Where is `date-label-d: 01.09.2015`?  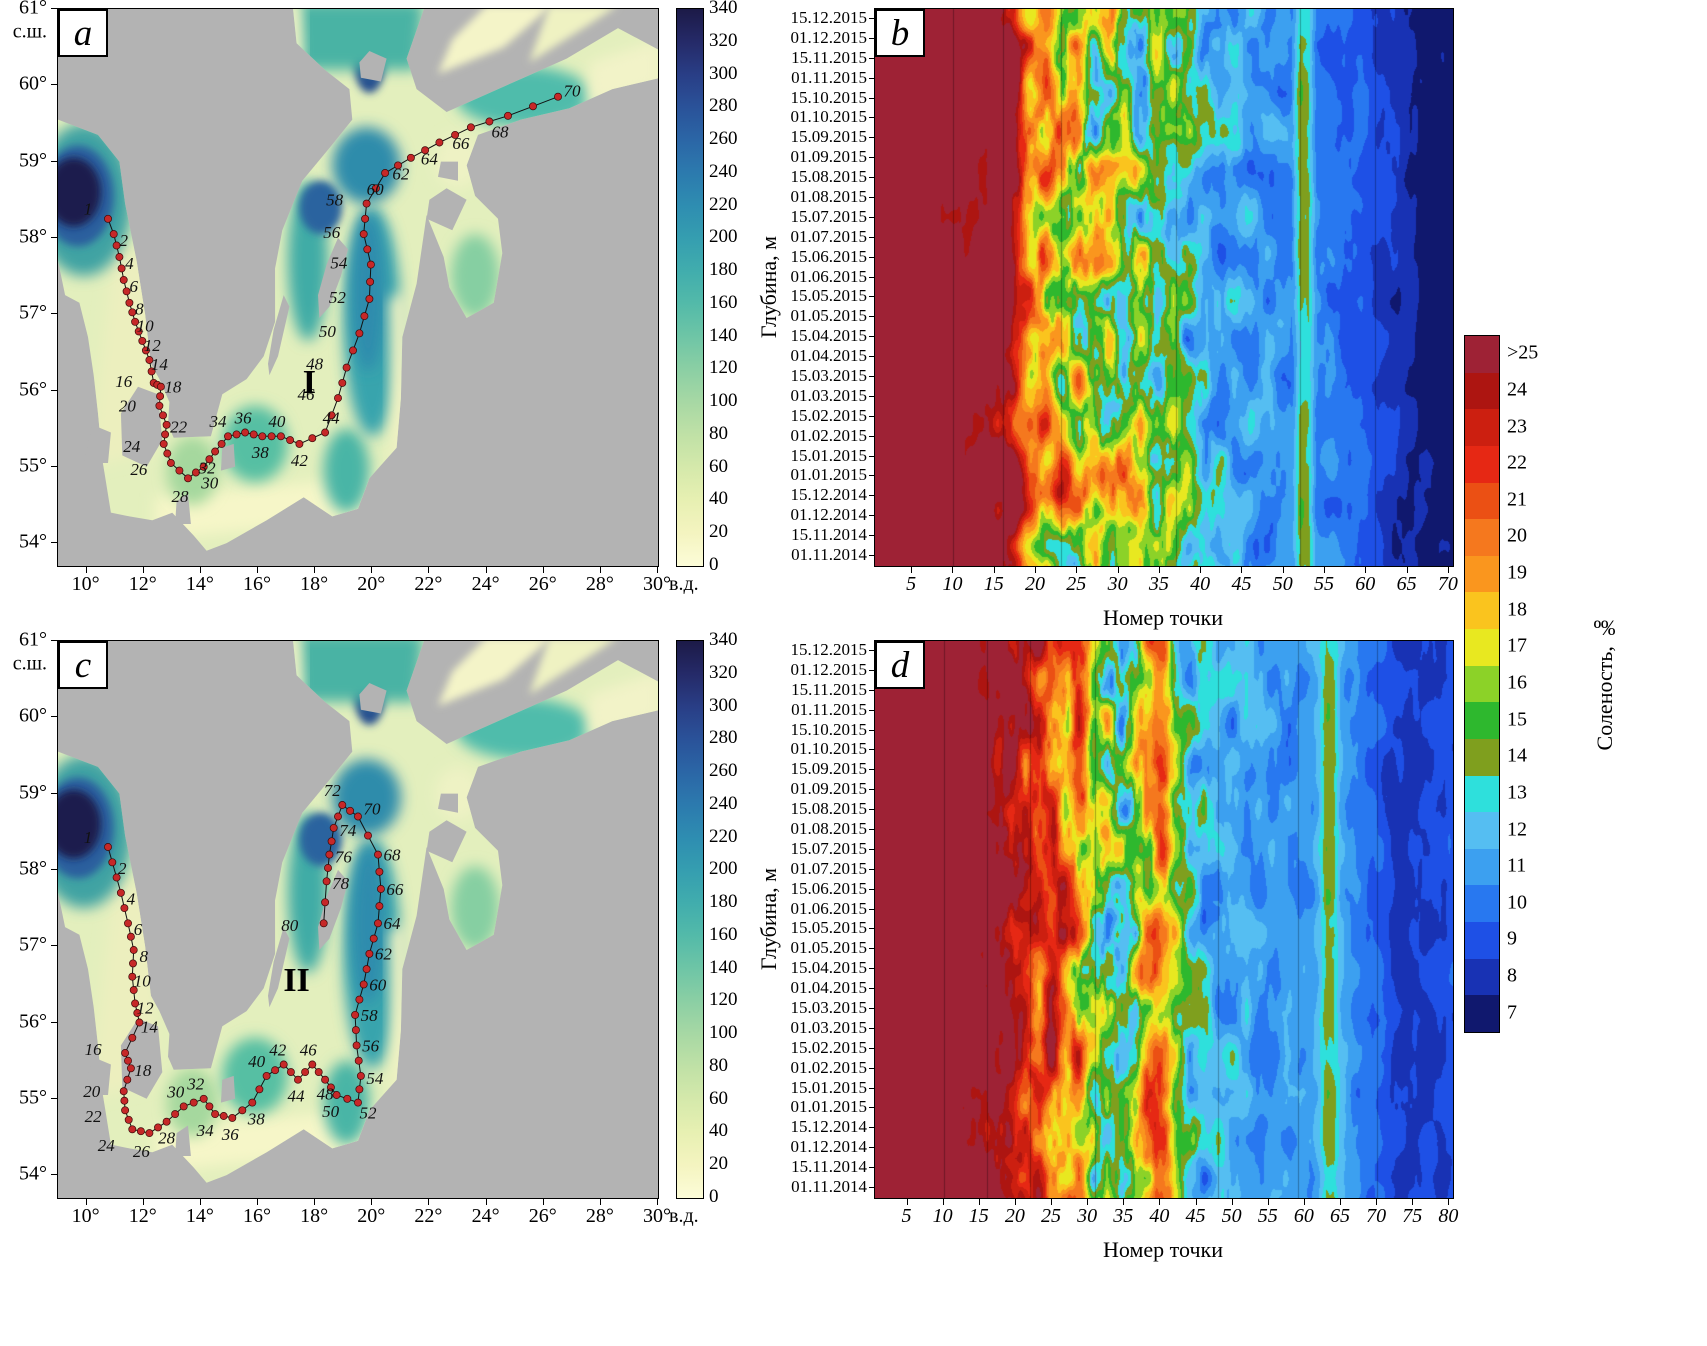 date-label-d: 01.09.2015 is located at coordinates (829, 789).